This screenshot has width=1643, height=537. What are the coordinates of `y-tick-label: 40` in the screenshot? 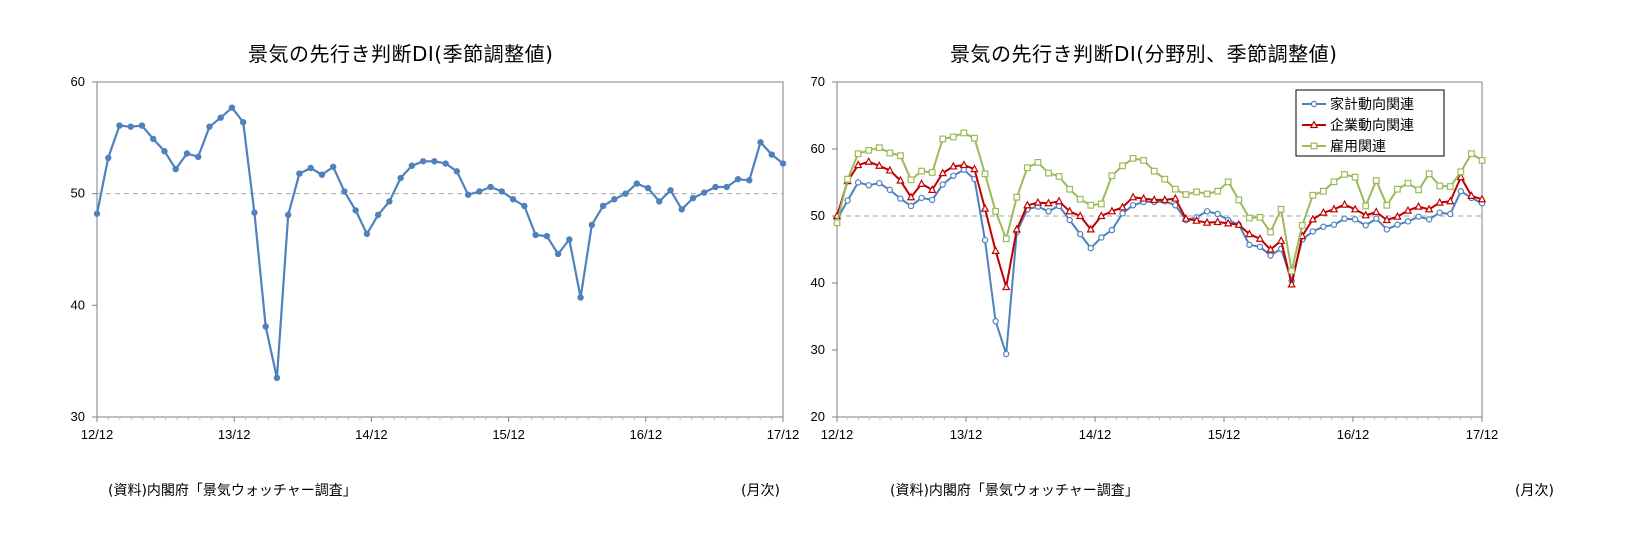 It's located at (818, 282).